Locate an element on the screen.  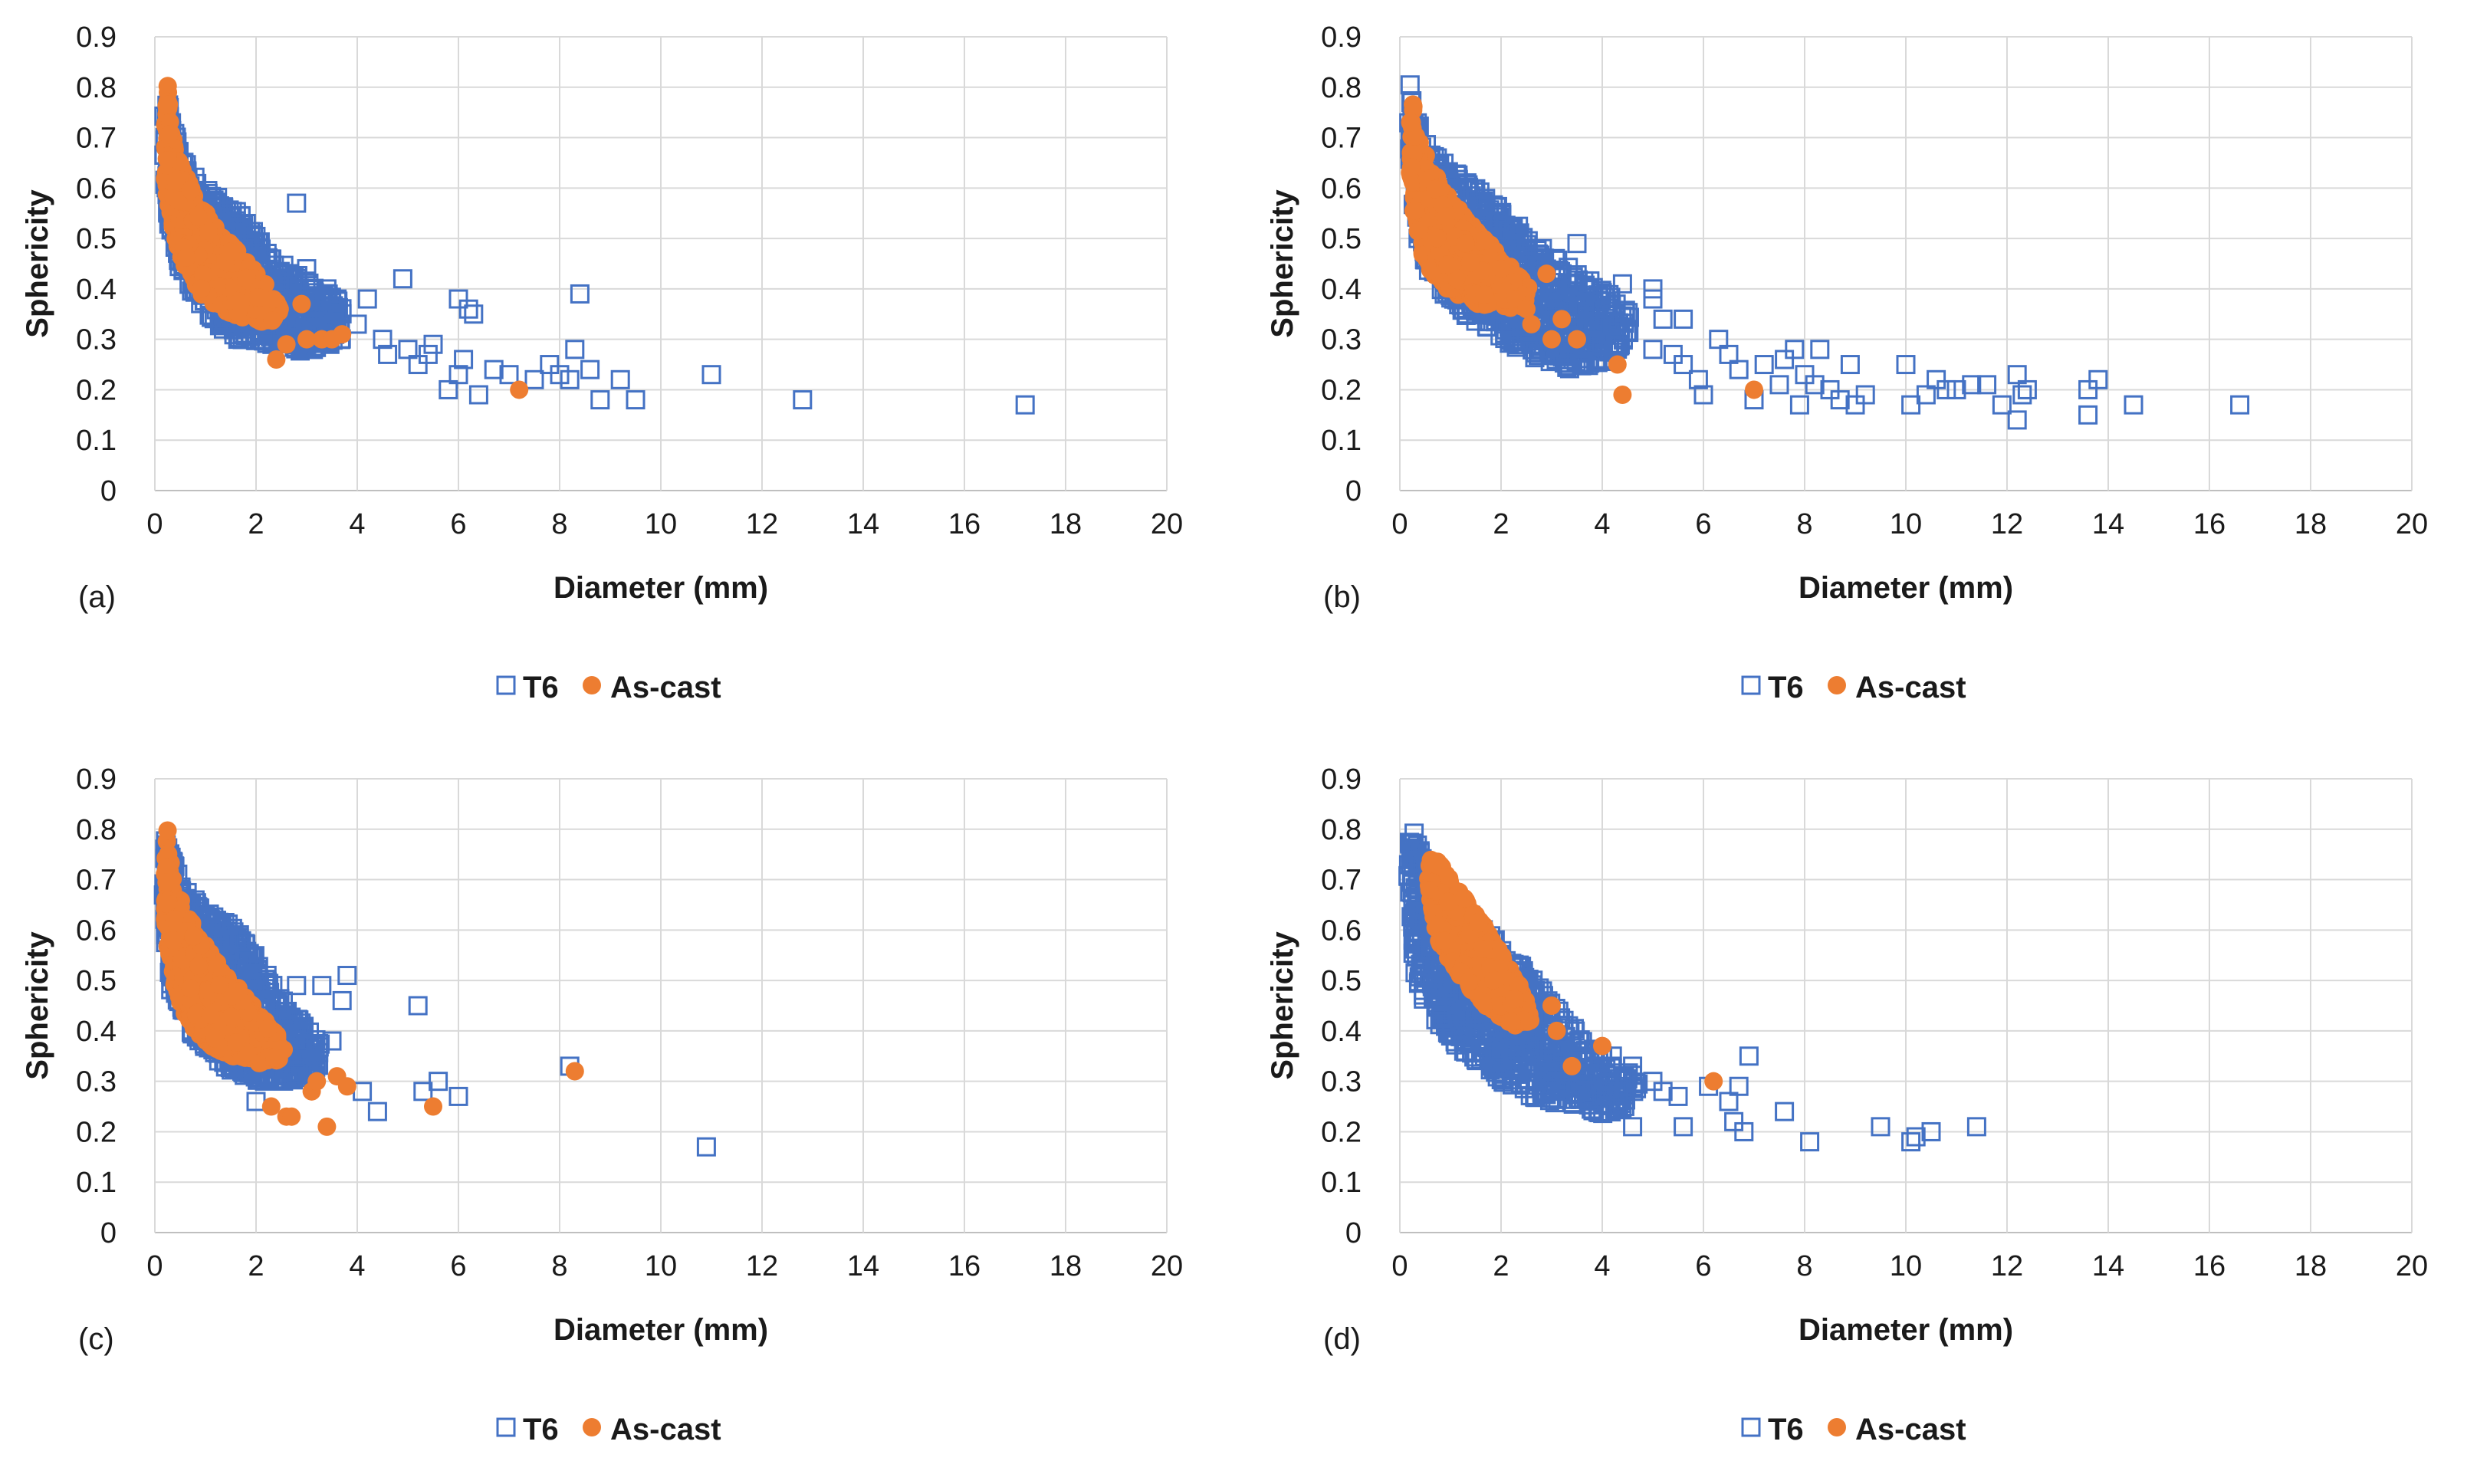
y-axis-title: Sphericity is located at coordinates (37, 1005).